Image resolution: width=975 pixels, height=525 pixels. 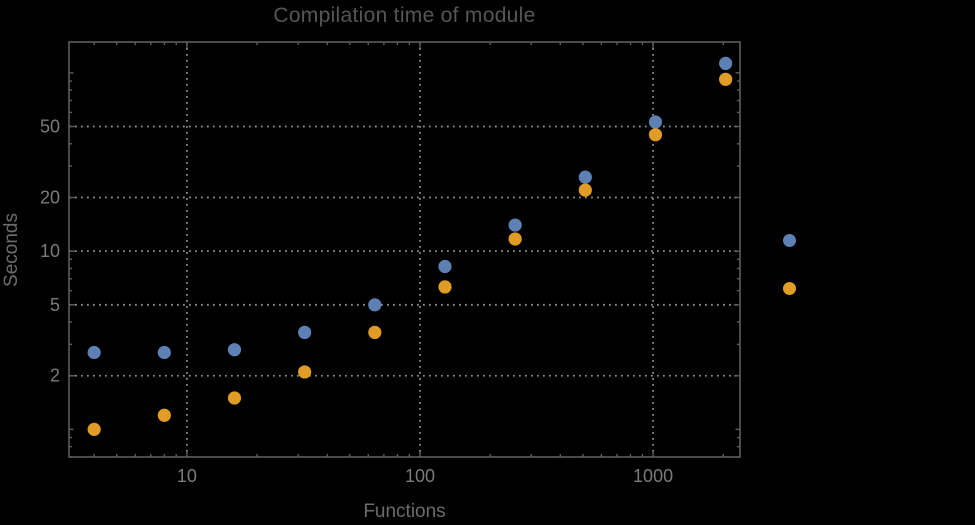 What do you see at coordinates (94, 429) in the screenshot?
I see `data-point-series-2-orange-x4` at bounding box center [94, 429].